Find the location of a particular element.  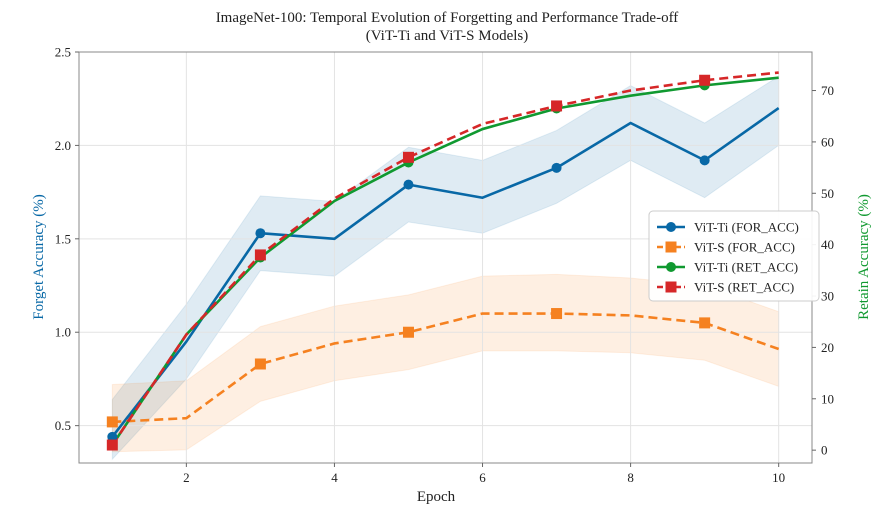

legend-label: ViT-Ti (RET_ACC) is located at coordinates (746, 267).